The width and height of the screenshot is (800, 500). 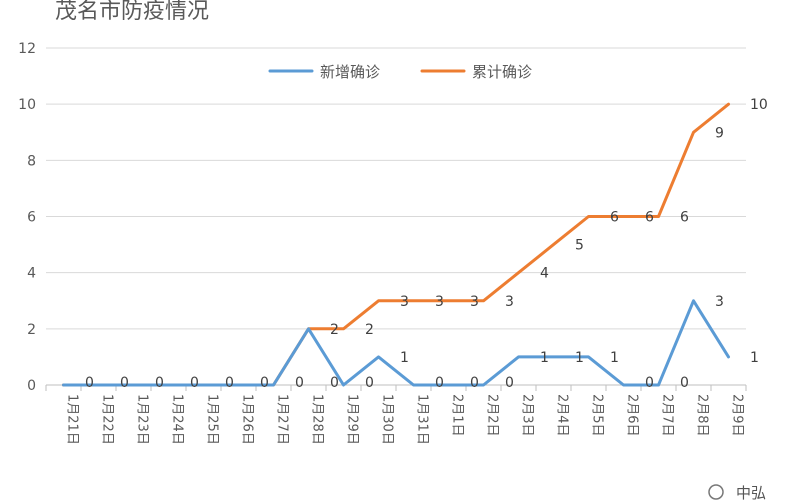 I want to click on y-tick-label: 6, so click(x=31, y=218).